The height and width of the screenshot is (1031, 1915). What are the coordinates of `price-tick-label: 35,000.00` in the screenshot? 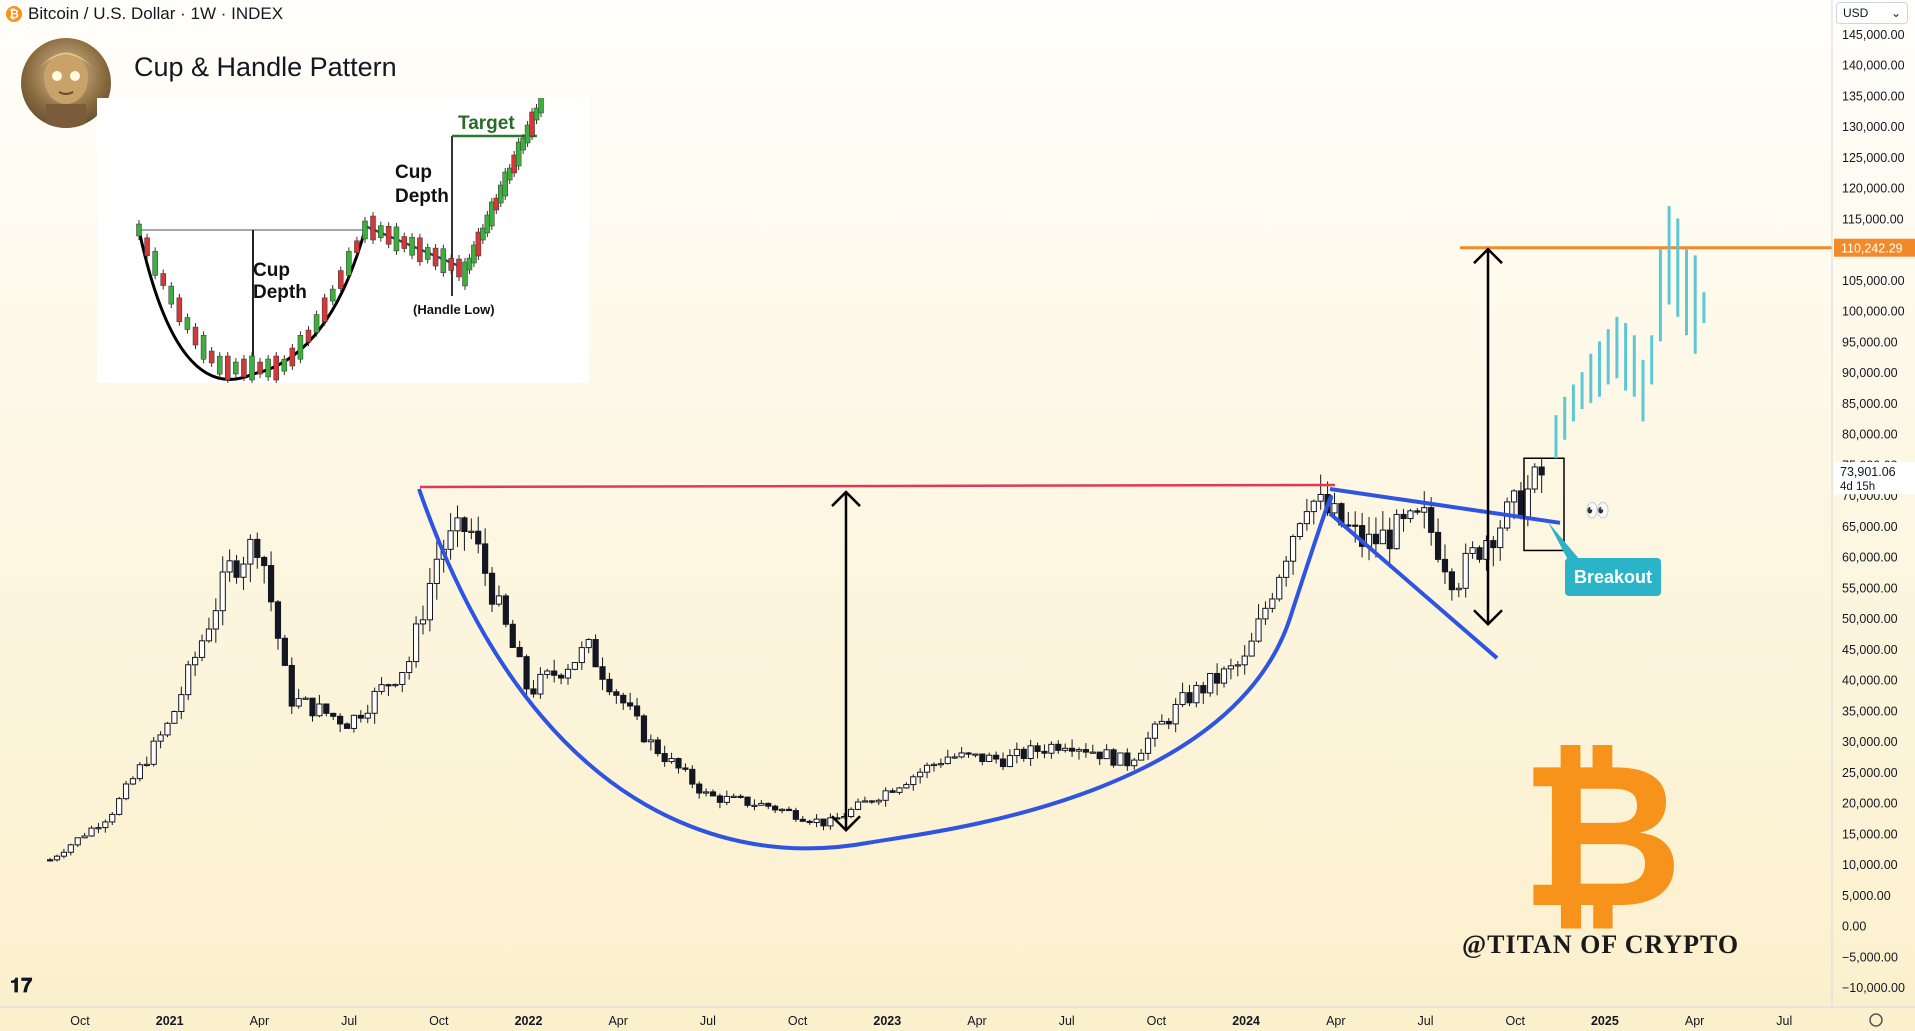 It's located at (1870, 711).